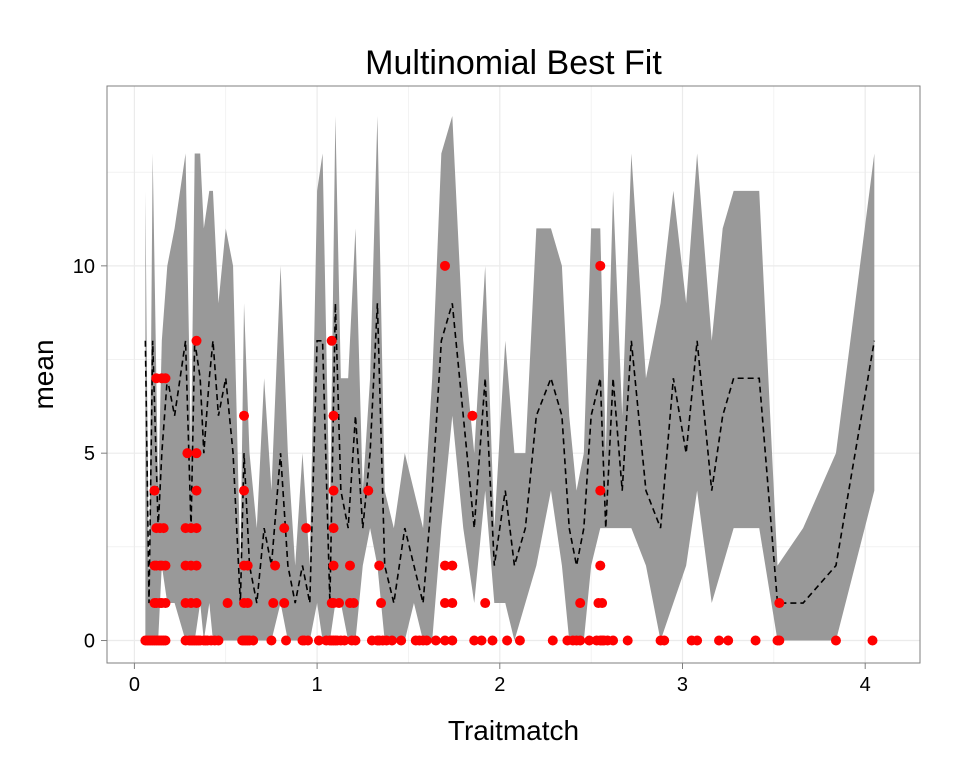 The width and height of the screenshot is (960, 768). I want to click on x-axis: 0 1 2 3 4, so click(500, 679).